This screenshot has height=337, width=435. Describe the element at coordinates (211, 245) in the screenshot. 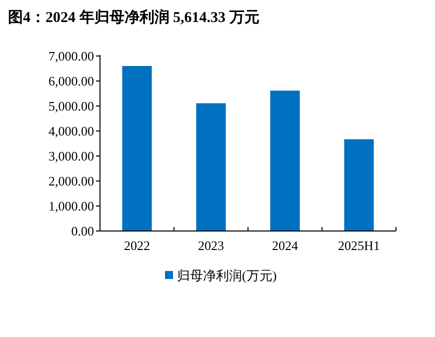

I see `x-tick-label: 2023` at that location.